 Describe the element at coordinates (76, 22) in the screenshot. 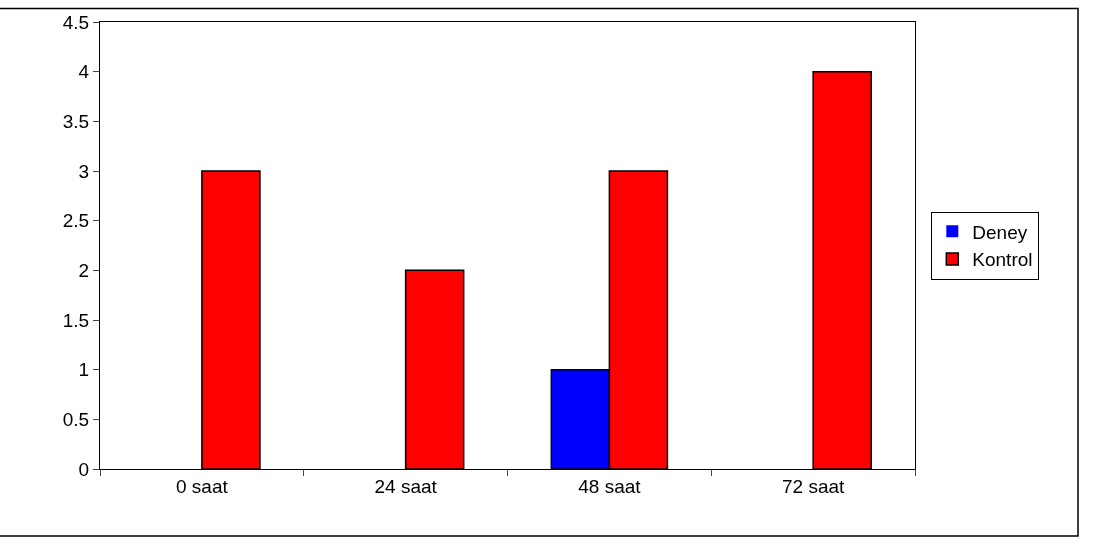

I see `y-tick-label: 4.5` at that location.